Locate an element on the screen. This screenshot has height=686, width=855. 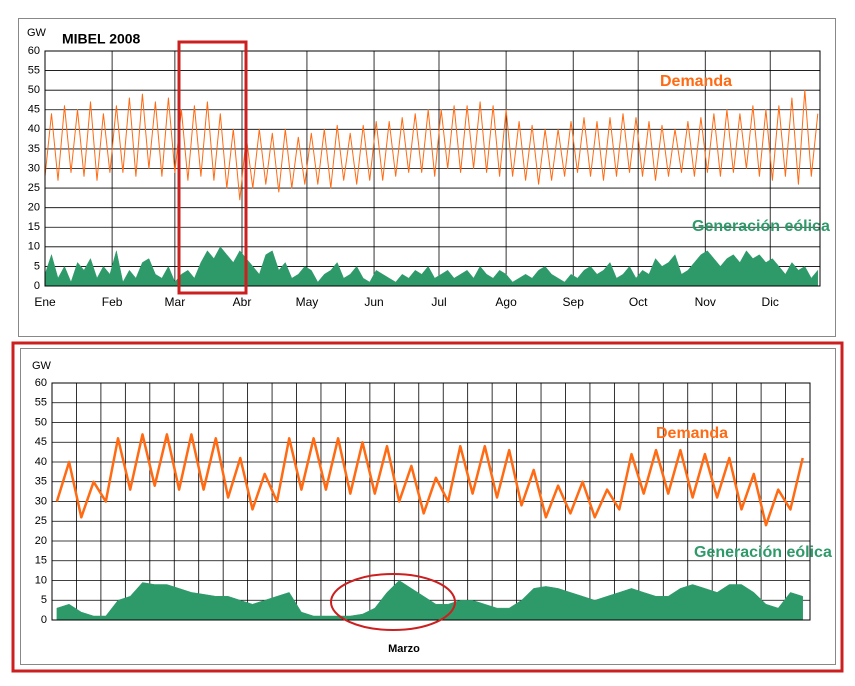
x-tick-label: Mar is located at coordinates (175, 302).